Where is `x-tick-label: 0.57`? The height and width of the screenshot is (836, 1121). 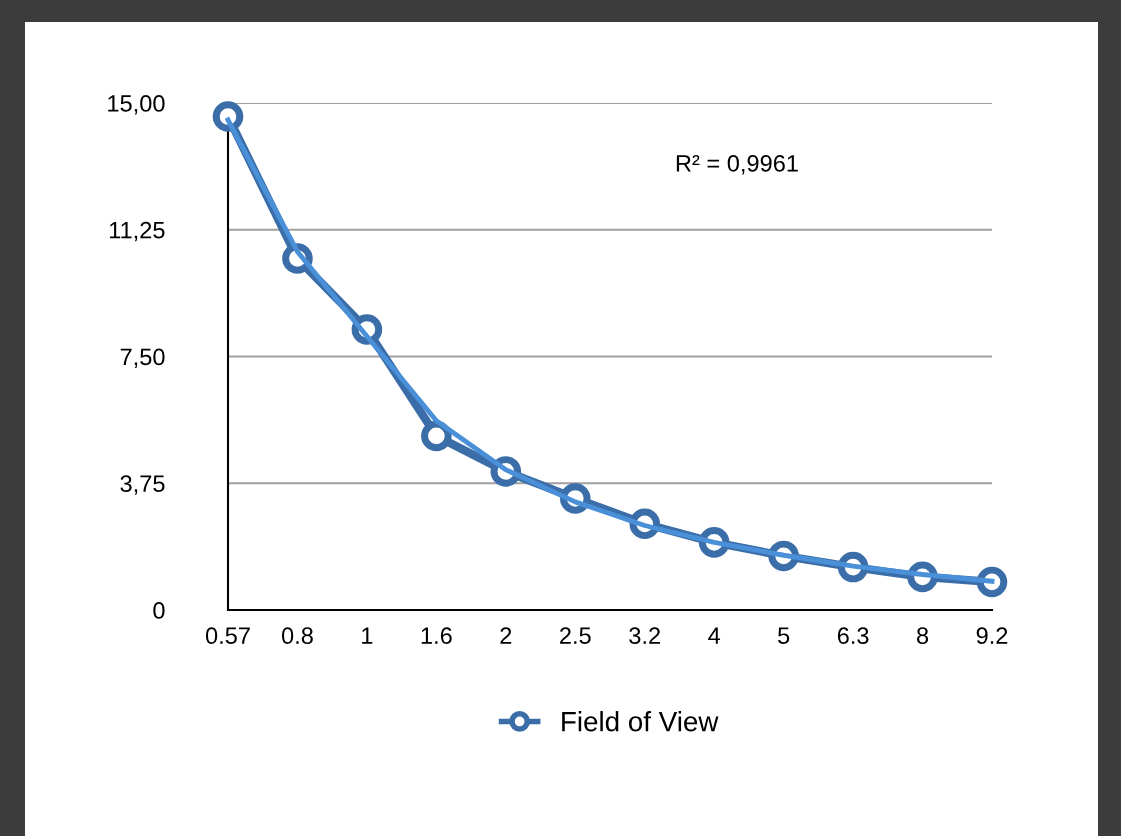 x-tick-label: 0.57 is located at coordinates (227, 636).